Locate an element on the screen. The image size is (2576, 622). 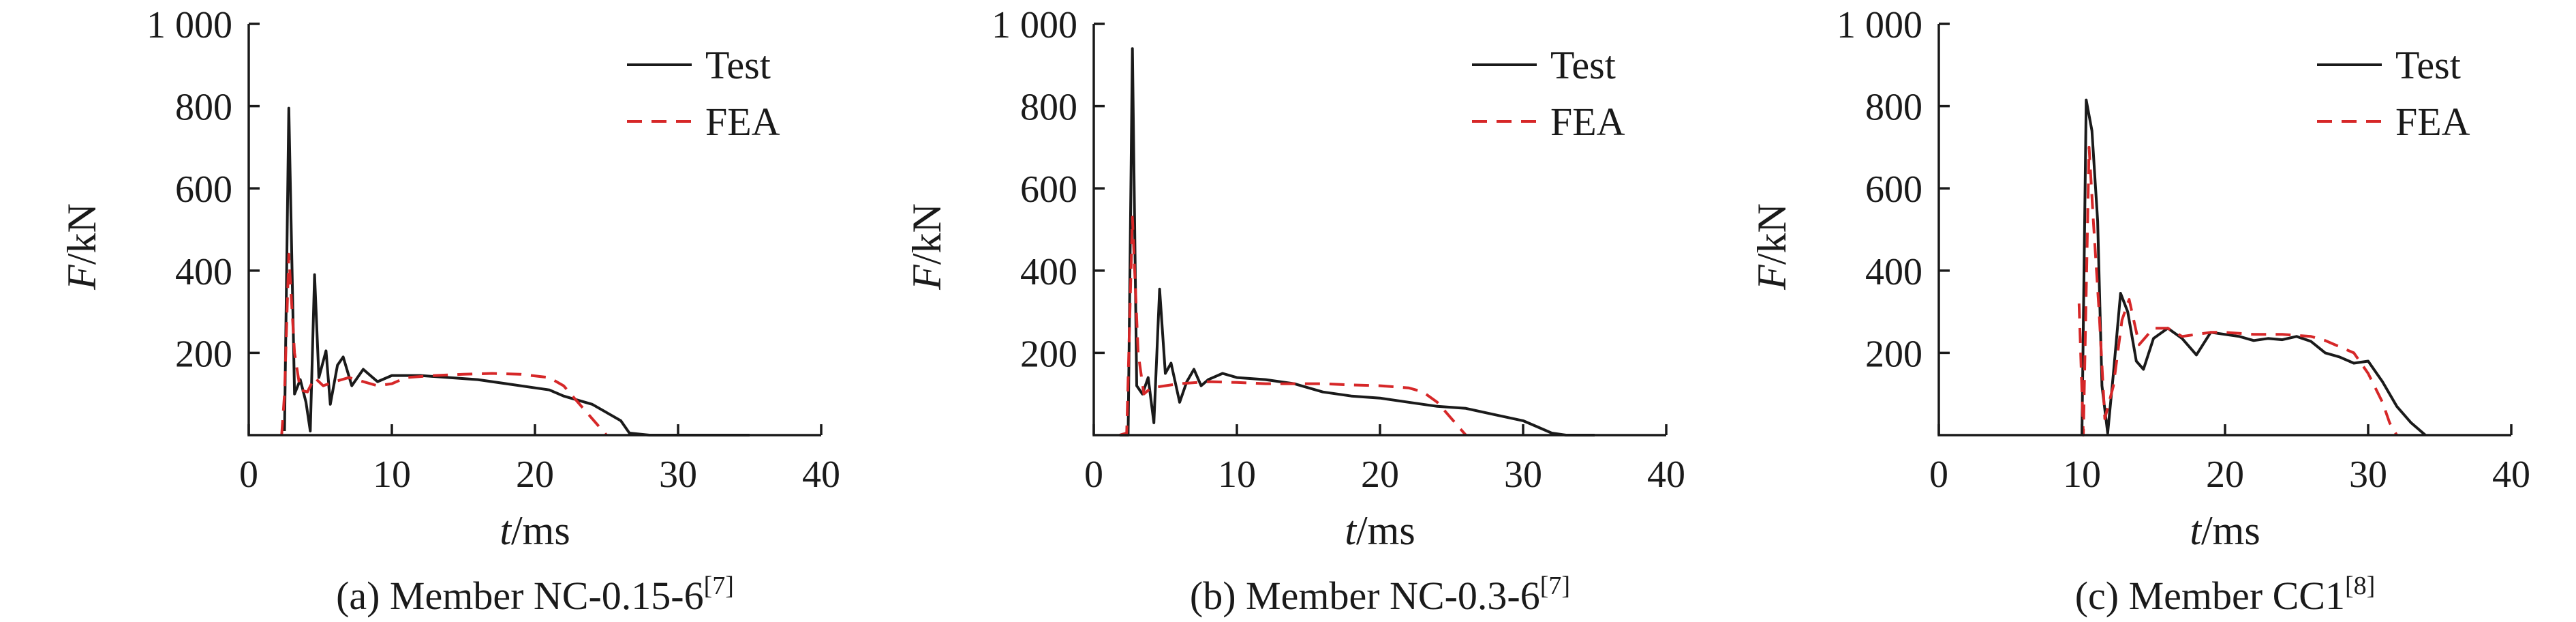
panel-caption: (a) Member NC-0.15-6[7] is located at coordinates (535, 595).